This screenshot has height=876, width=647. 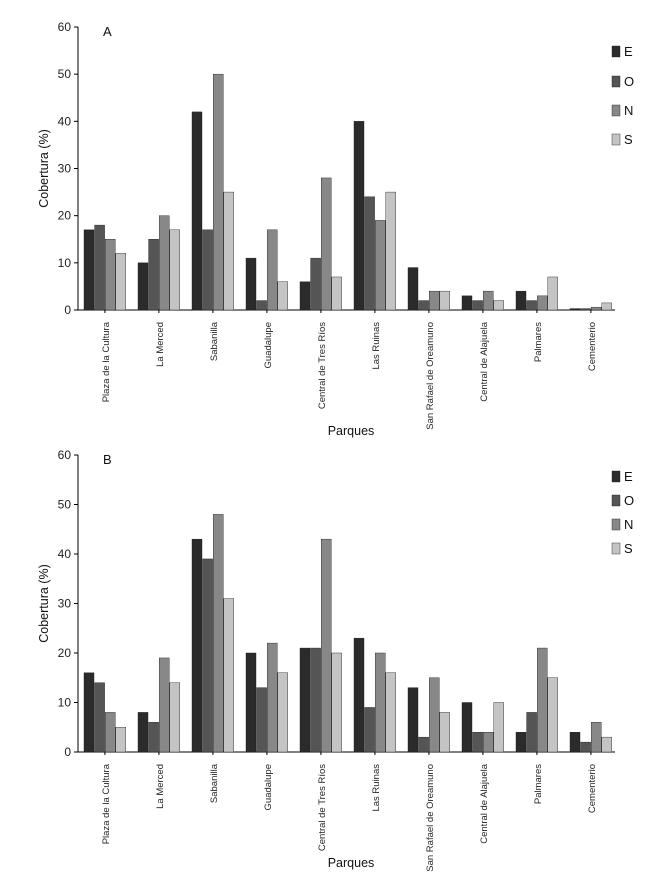 I want to click on panel-label: A, so click(x=107, y=31).